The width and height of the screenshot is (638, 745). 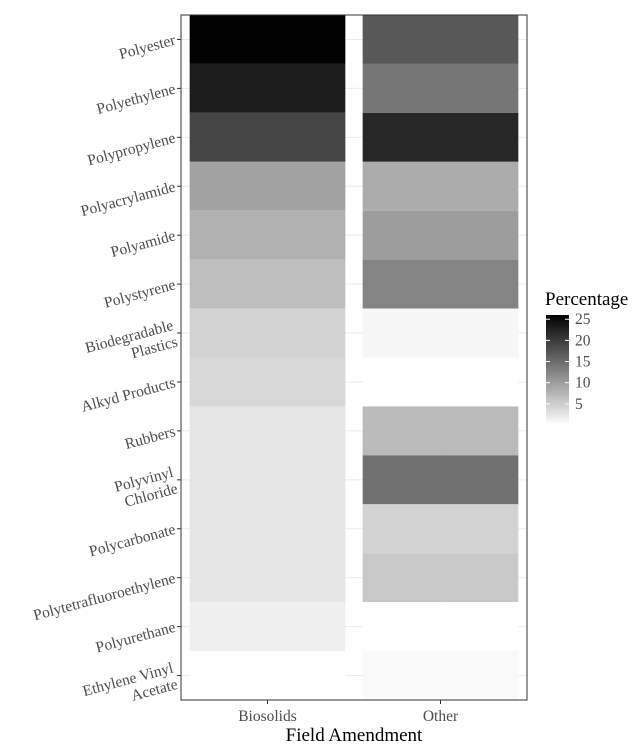 I want to click on x-tick-label: Other, so click(x=441, y=716).